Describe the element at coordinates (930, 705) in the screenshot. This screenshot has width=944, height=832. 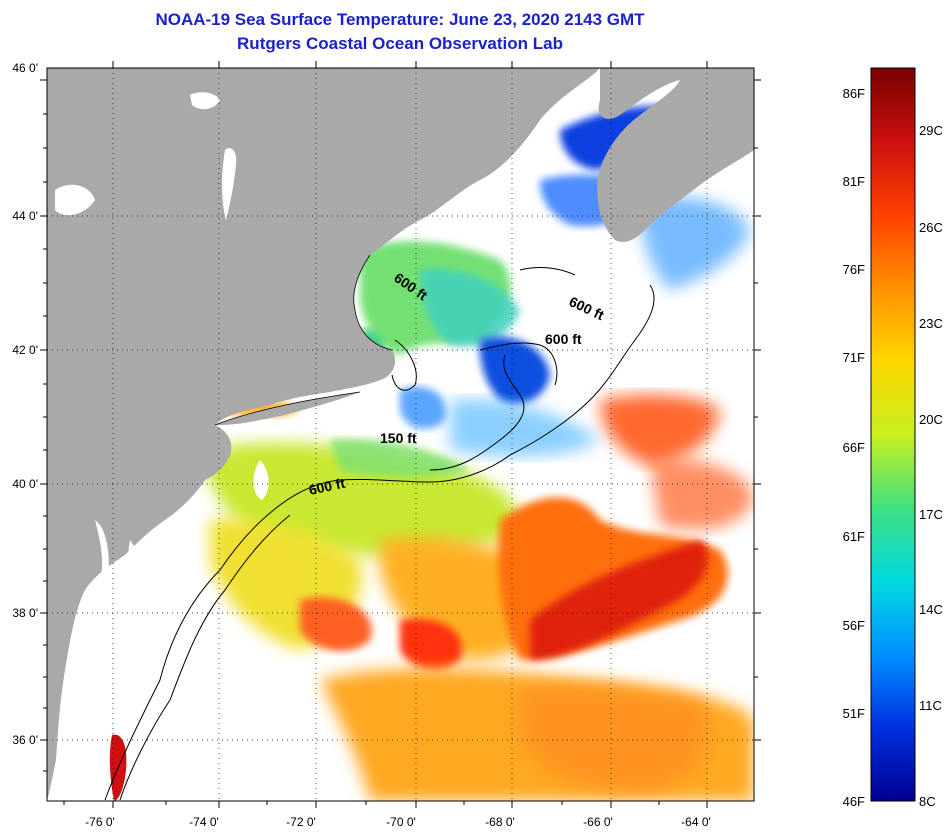
I see `colorbar-label-c: 11C` at that location.